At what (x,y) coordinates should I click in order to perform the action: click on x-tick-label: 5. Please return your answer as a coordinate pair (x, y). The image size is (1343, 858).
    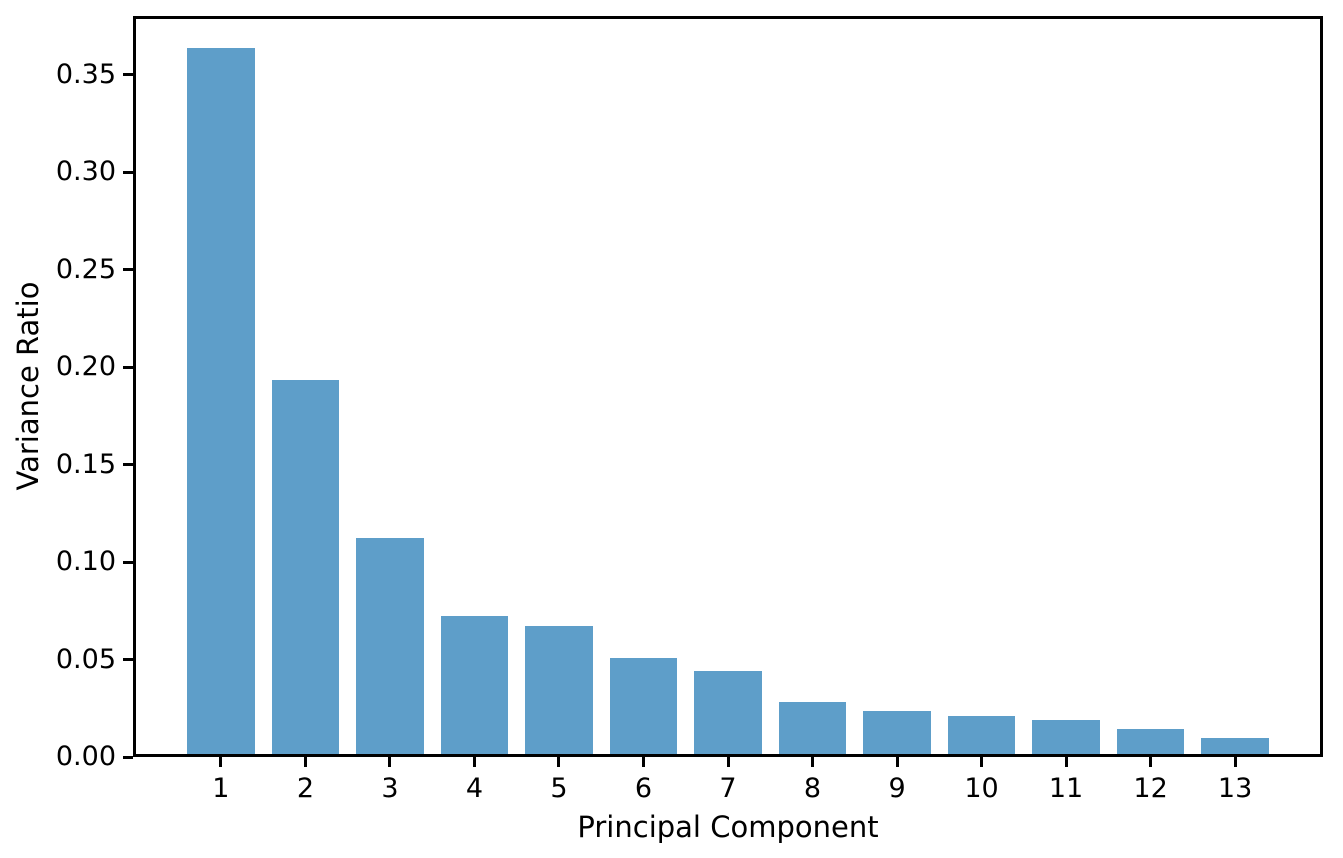
    Looking at the image, I should click on (559, 788).